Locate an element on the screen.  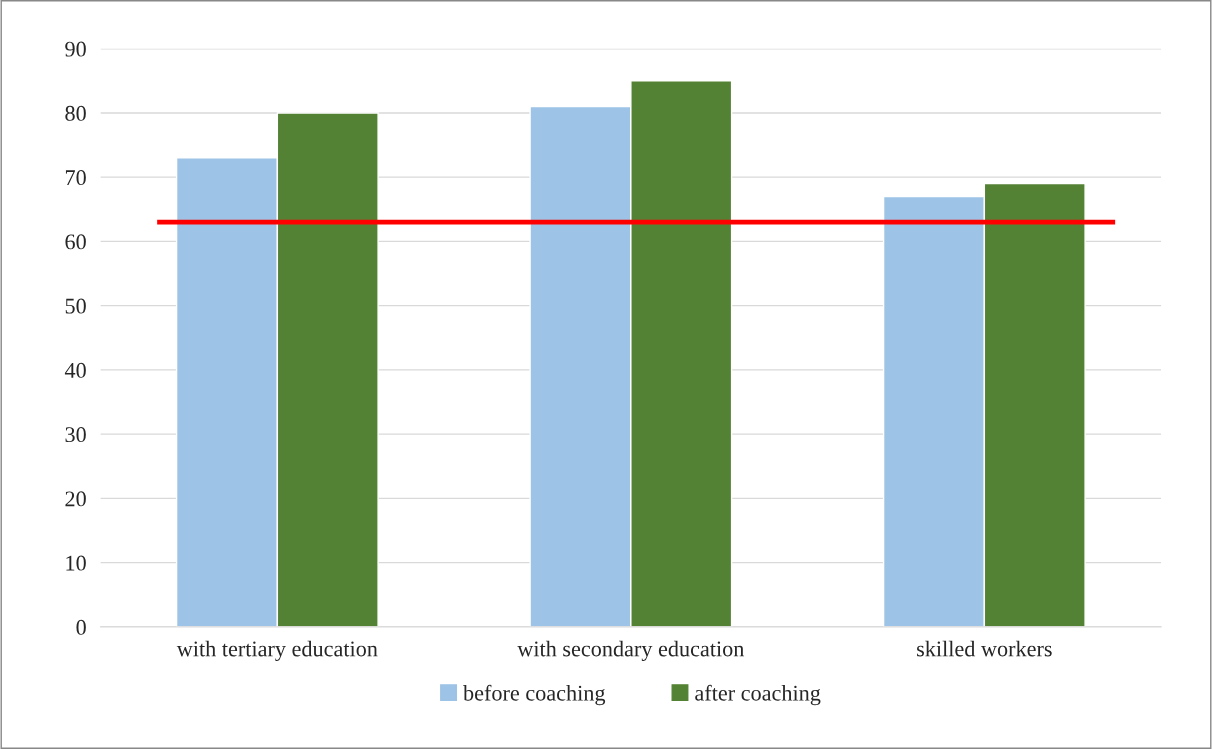
y-tick-label: 0 is located at coordinates (81, 627).